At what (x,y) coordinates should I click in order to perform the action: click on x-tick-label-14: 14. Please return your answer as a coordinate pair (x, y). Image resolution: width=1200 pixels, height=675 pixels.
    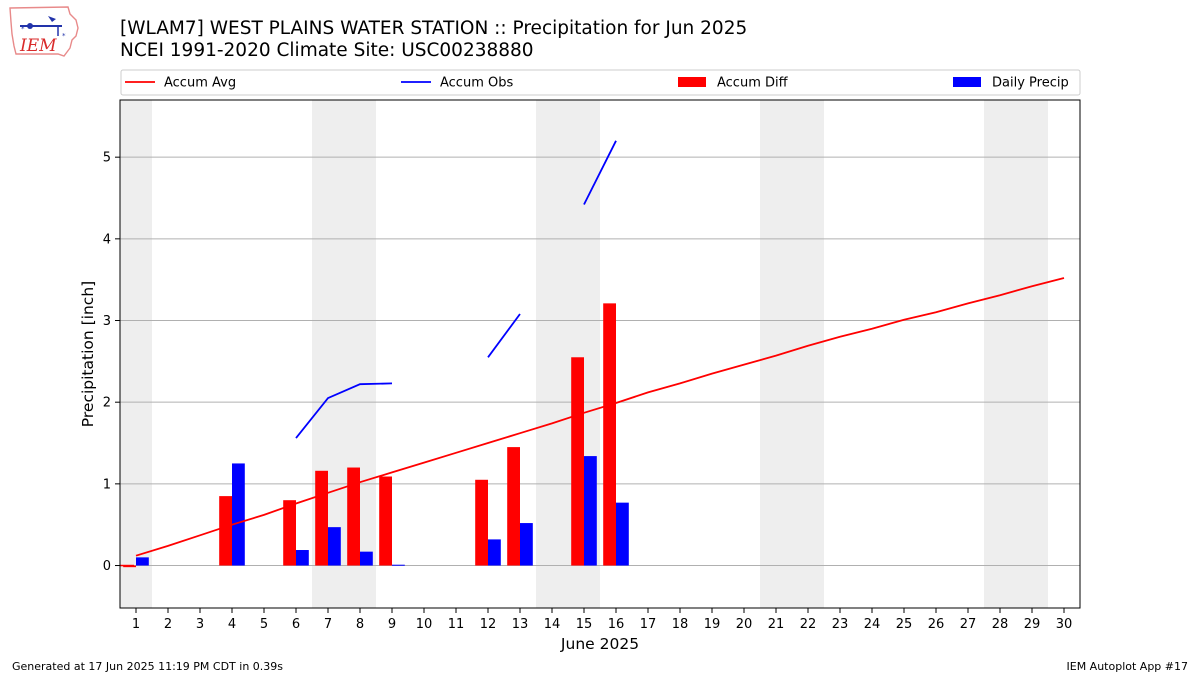
    Looking at the image, I should click on (552, 624).